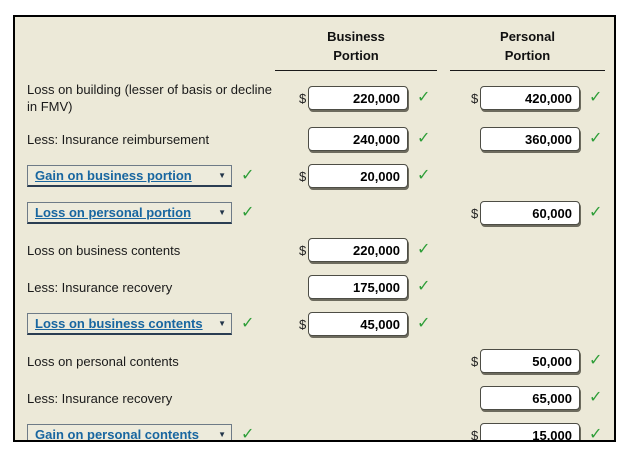  I want to click on business-header-line2: Portion, so click(356, 55).